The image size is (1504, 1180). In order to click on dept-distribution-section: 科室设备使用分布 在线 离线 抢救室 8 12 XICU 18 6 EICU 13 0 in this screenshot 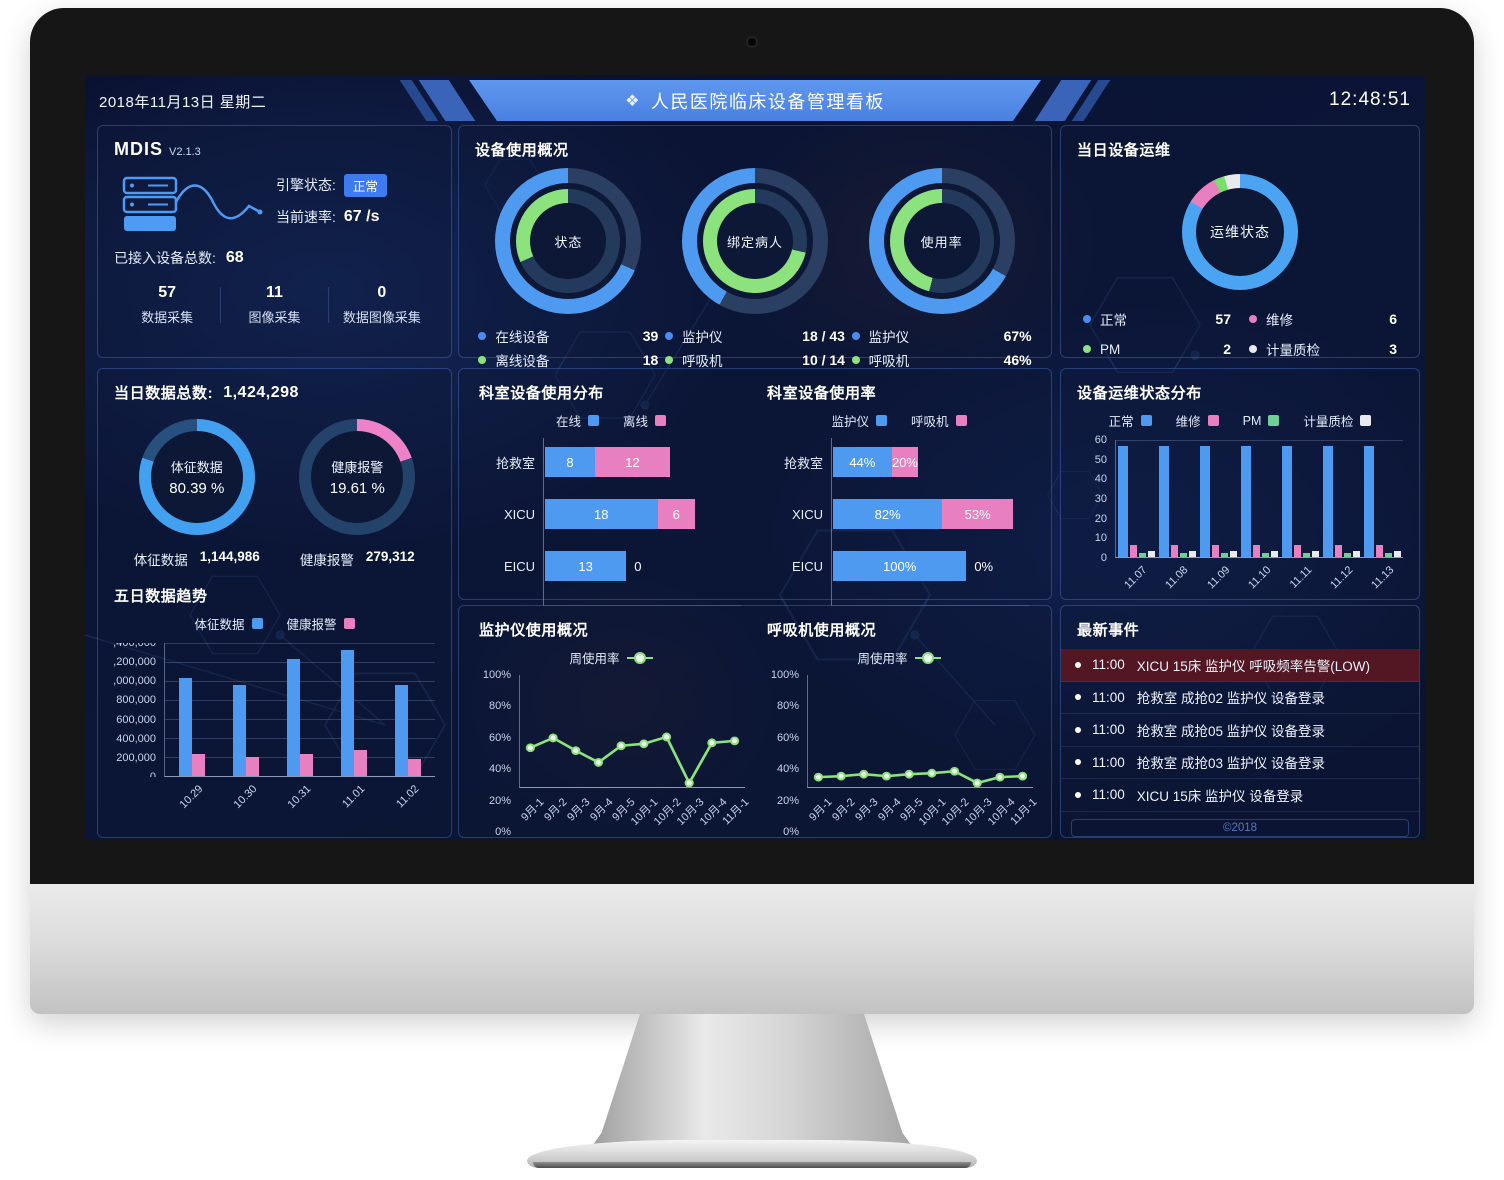, I will do `click(611, 494)`.